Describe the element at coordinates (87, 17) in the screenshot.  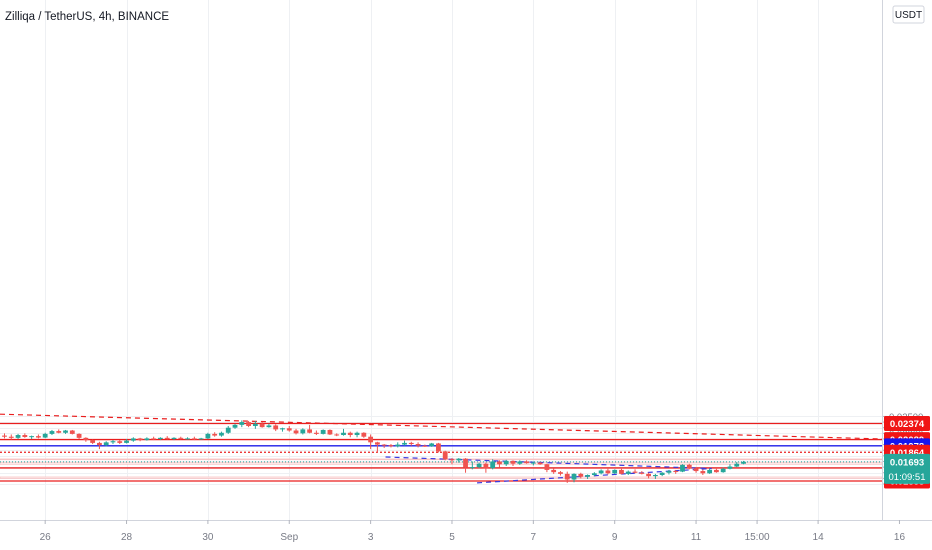
I see `symbol-label: Zilliqa / TetherUS, 4h, BINANCE` at that location.